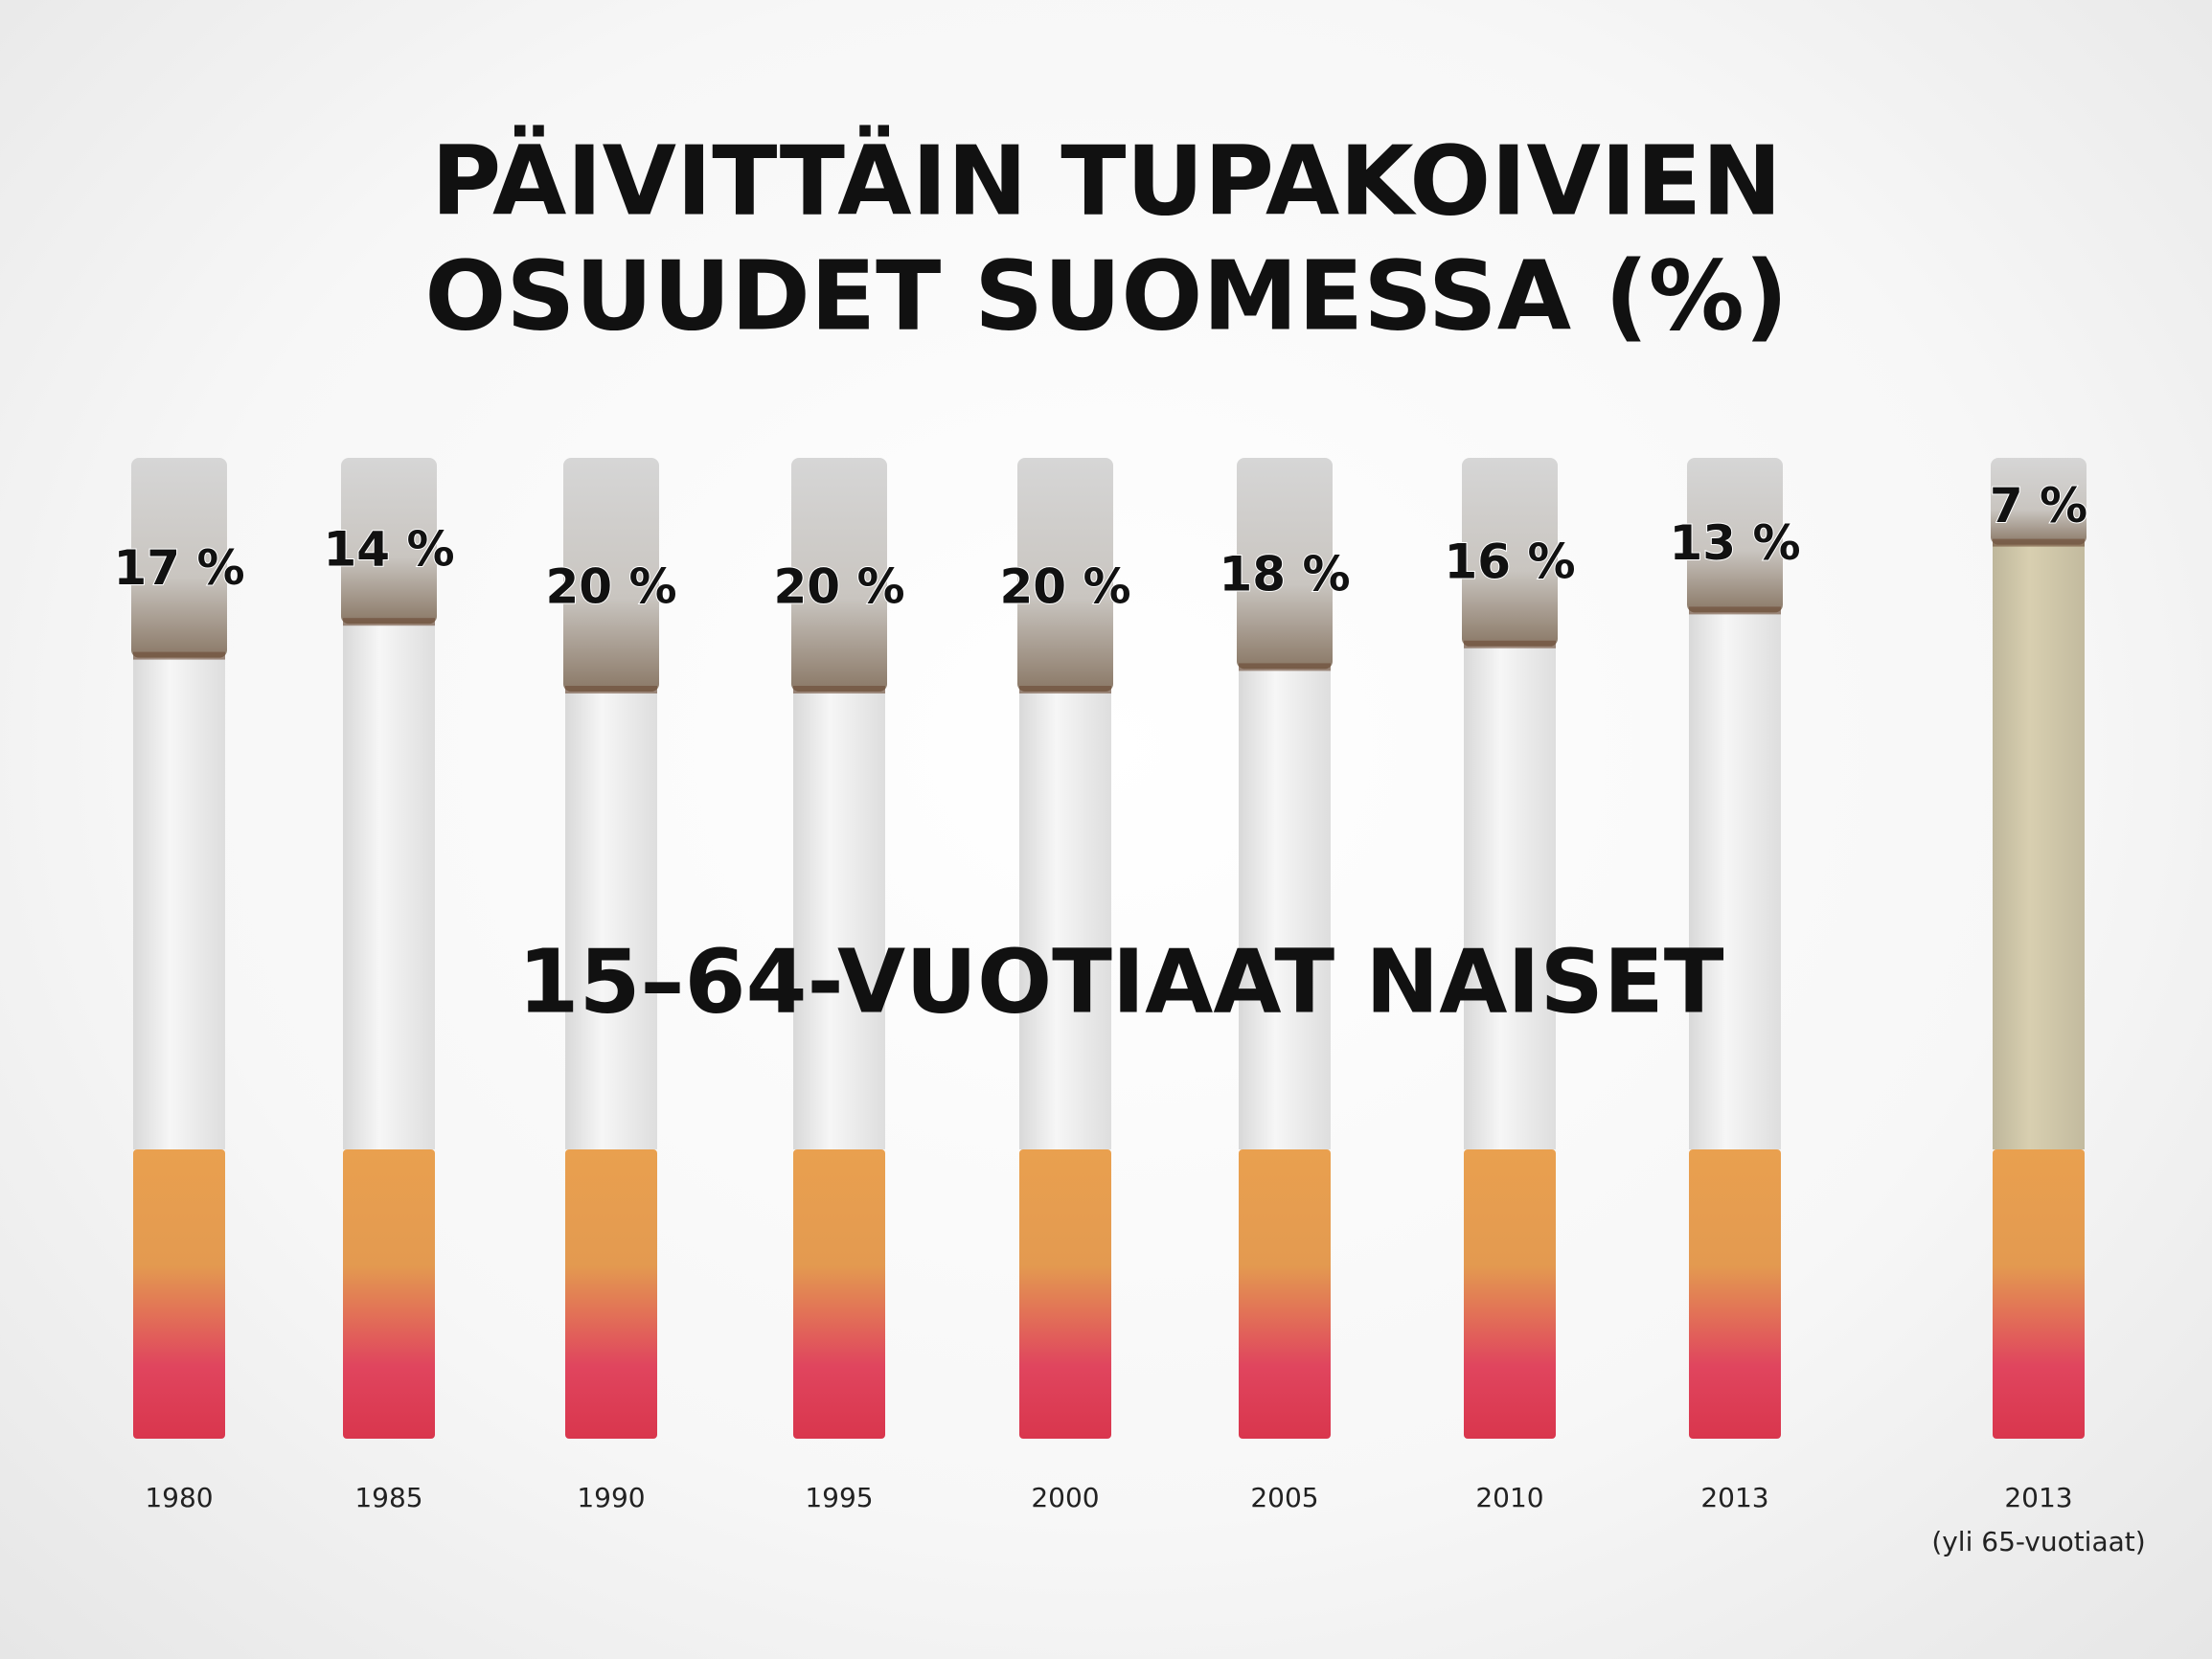  Describe the element at coordinates (1734, 1497) in the screenshot. I see `x-tick-label: 2013` at that location.